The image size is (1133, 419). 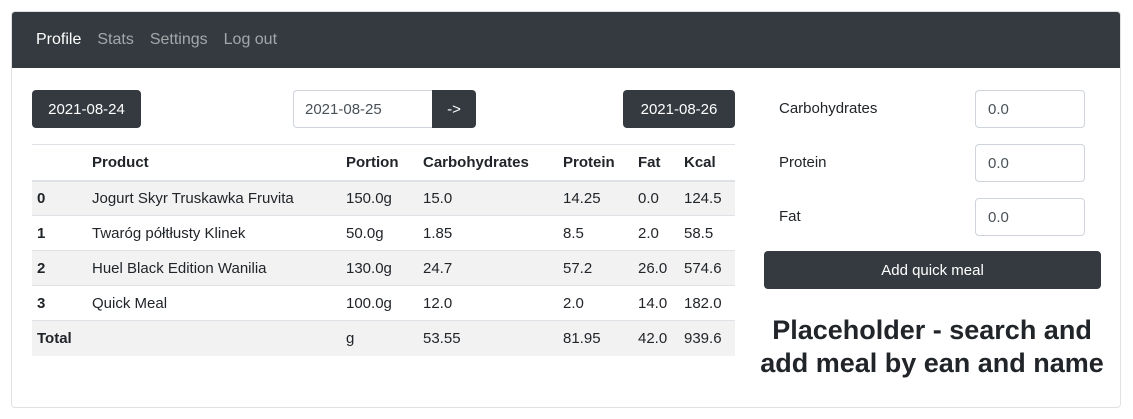 I want to click on protein-input, so click(x=1030, y=163).